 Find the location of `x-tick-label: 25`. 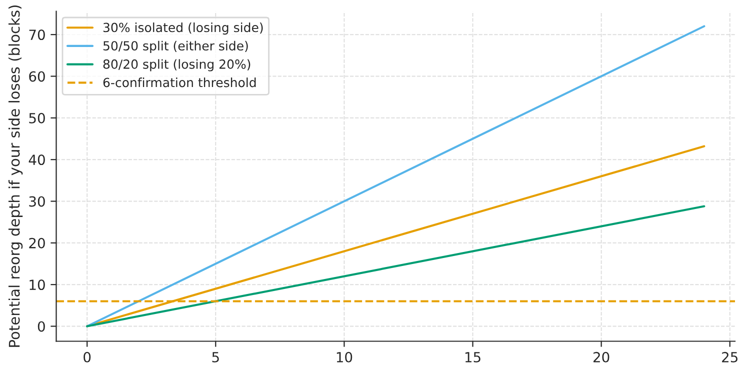

x-tick-label: 25 is located at coordinates (730, 357).